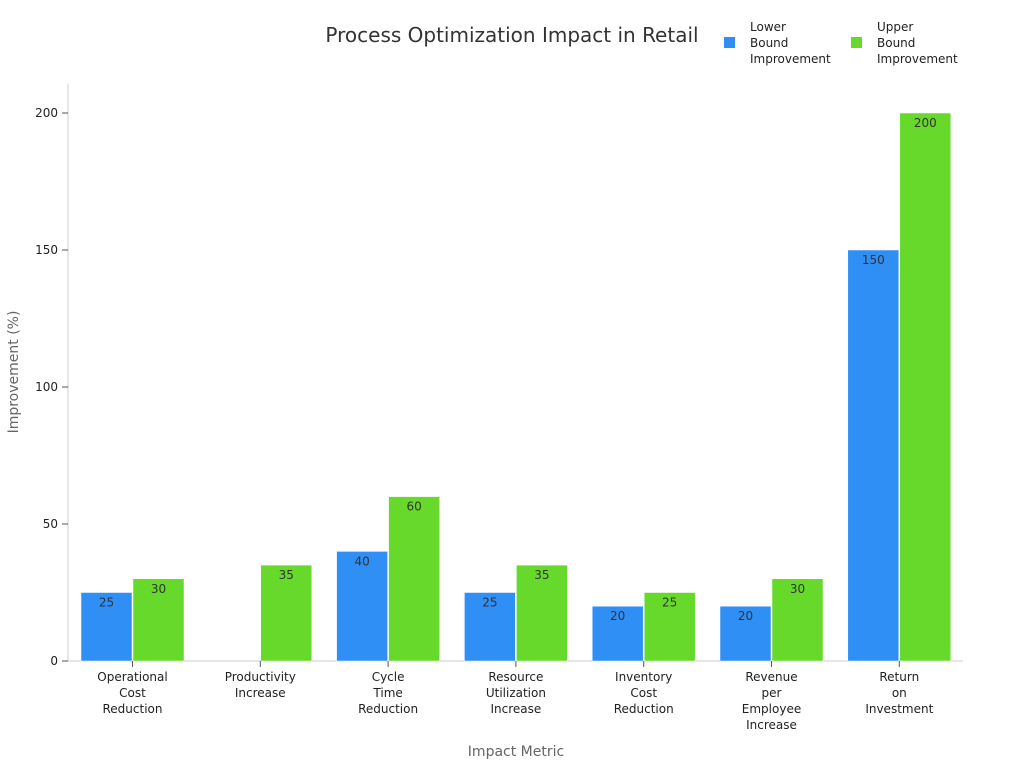 The width and height of the screenshot is (1024, 768). What do you see at coordinates (132, 693) in the screenshot?
I see `x-tick-label: Operational Cost Reduction` at bounding box center [132, 693].